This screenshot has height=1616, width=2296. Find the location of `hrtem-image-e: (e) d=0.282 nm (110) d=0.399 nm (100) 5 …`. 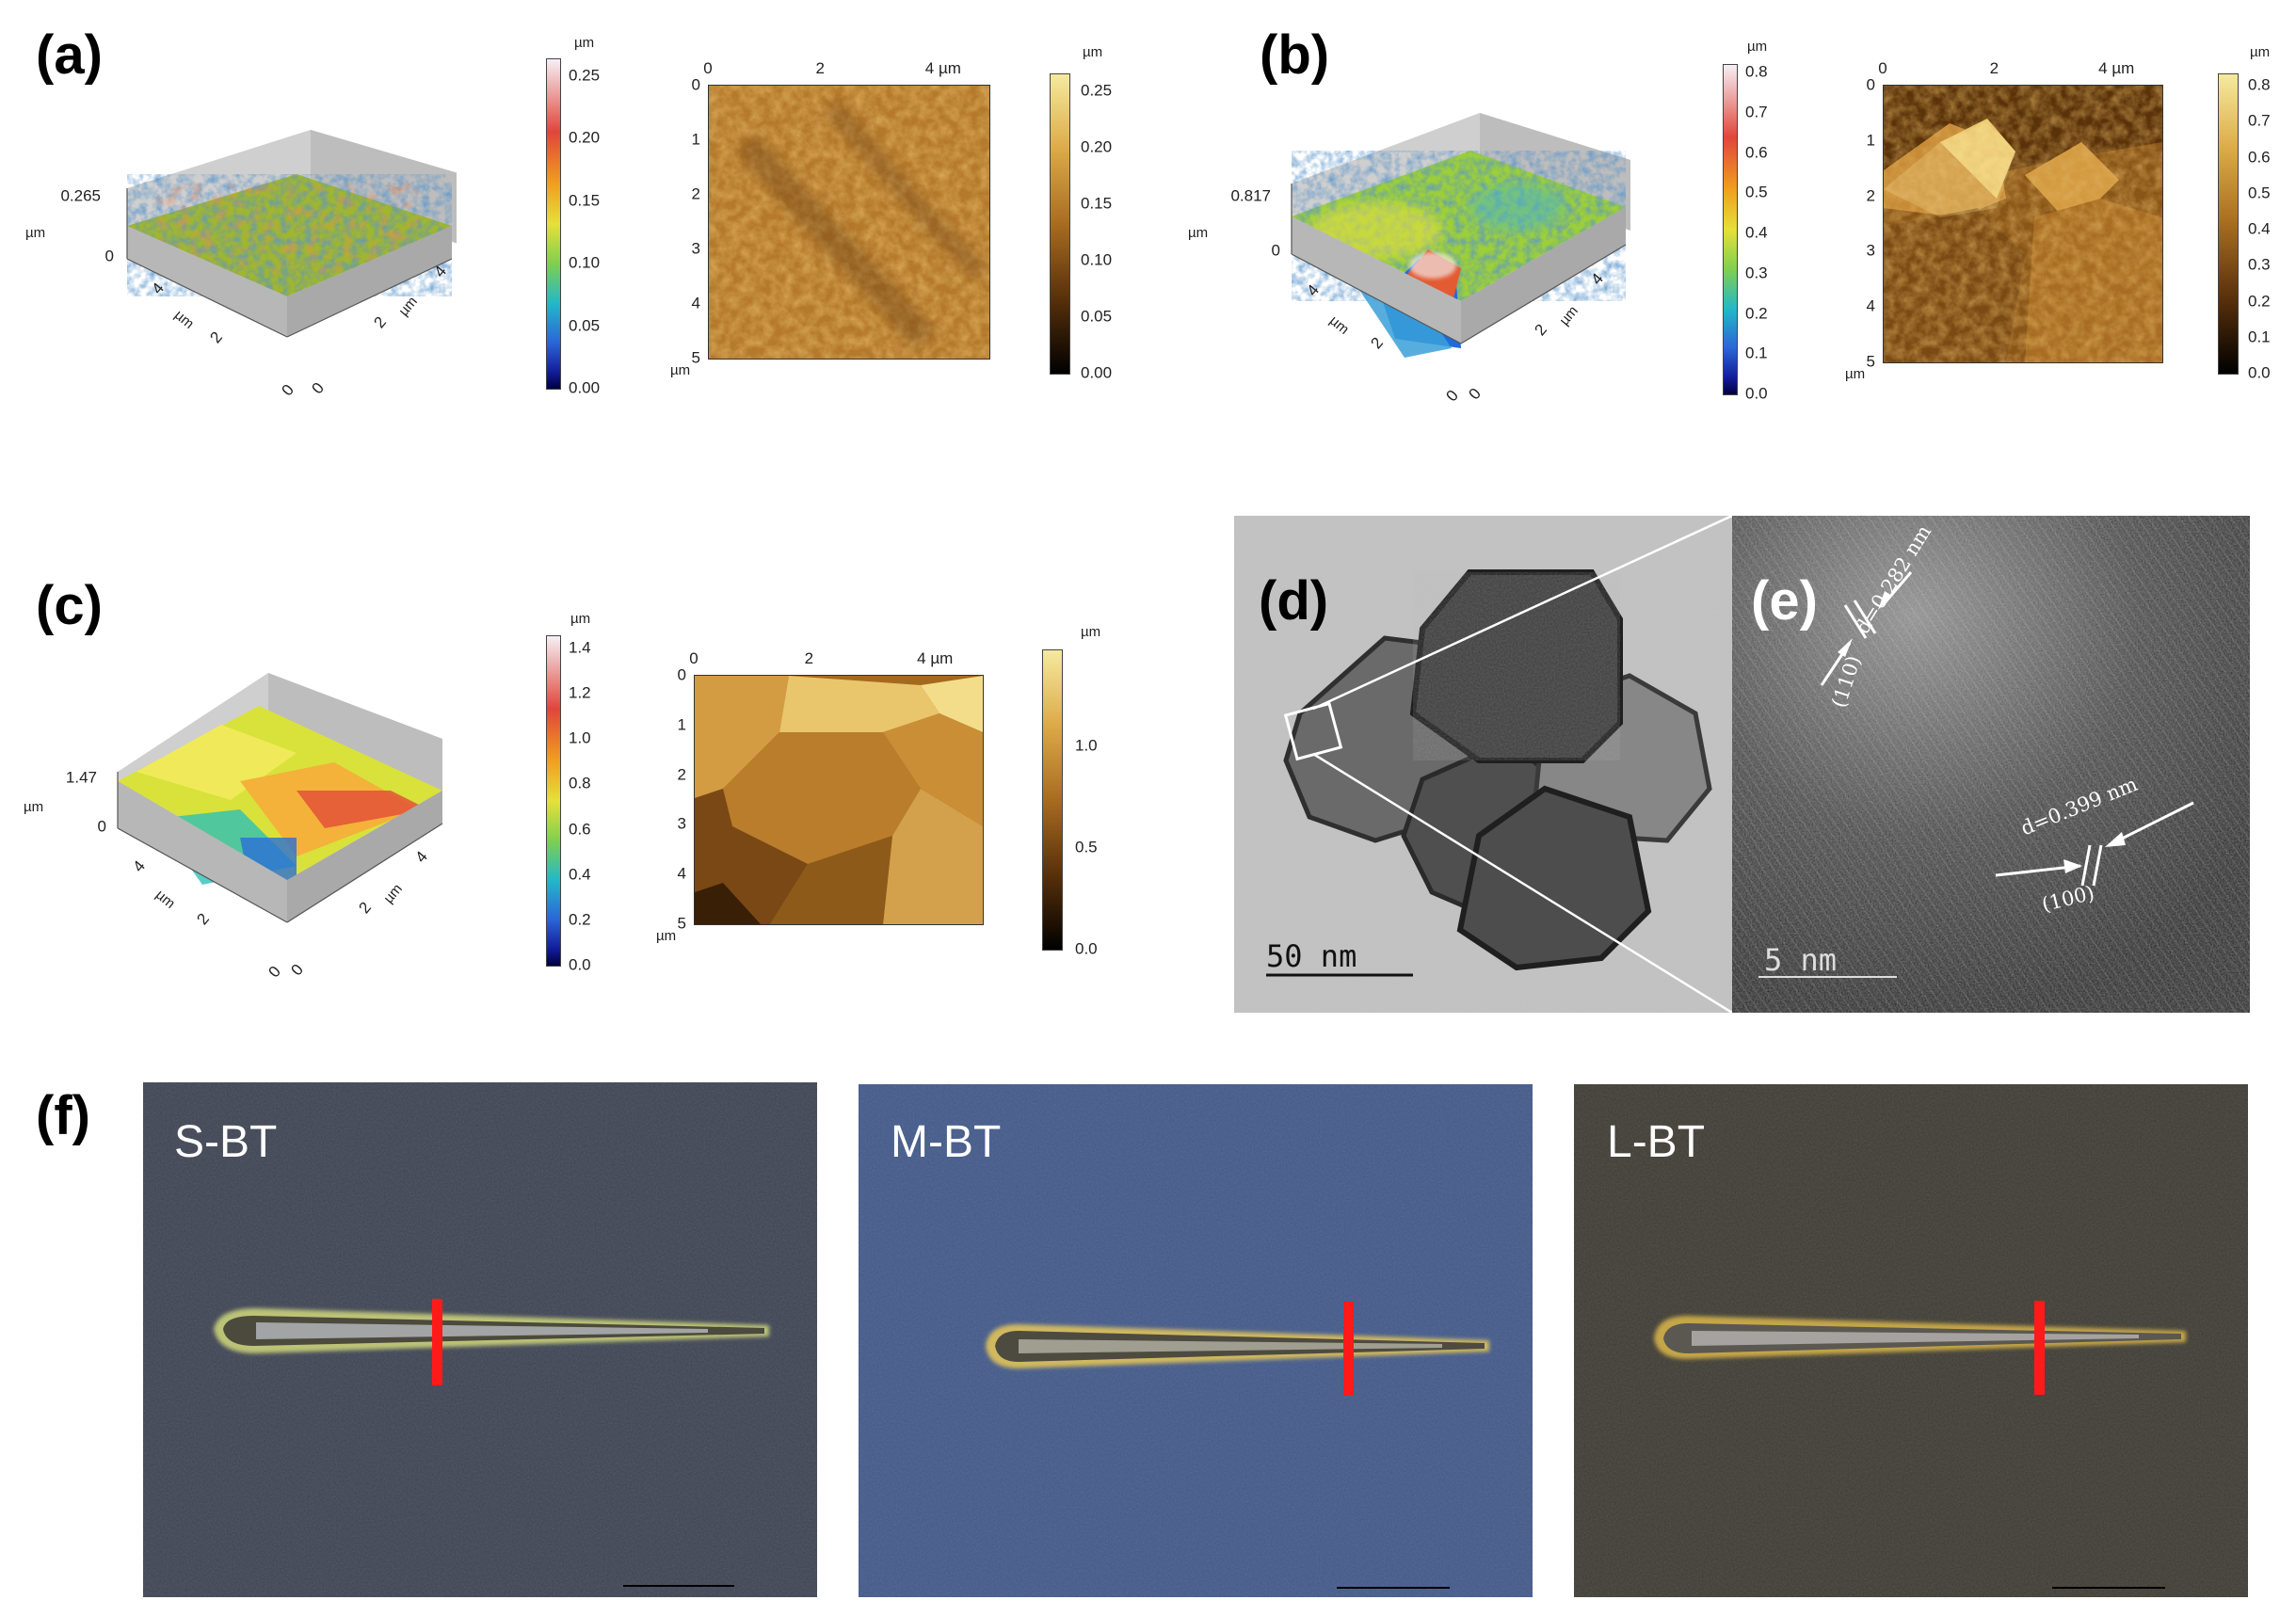

hrtem-image-e: (e) d=0.282 nm (110) d=0.399 nm (100) 5 … is located at coordinates (1991, 764).